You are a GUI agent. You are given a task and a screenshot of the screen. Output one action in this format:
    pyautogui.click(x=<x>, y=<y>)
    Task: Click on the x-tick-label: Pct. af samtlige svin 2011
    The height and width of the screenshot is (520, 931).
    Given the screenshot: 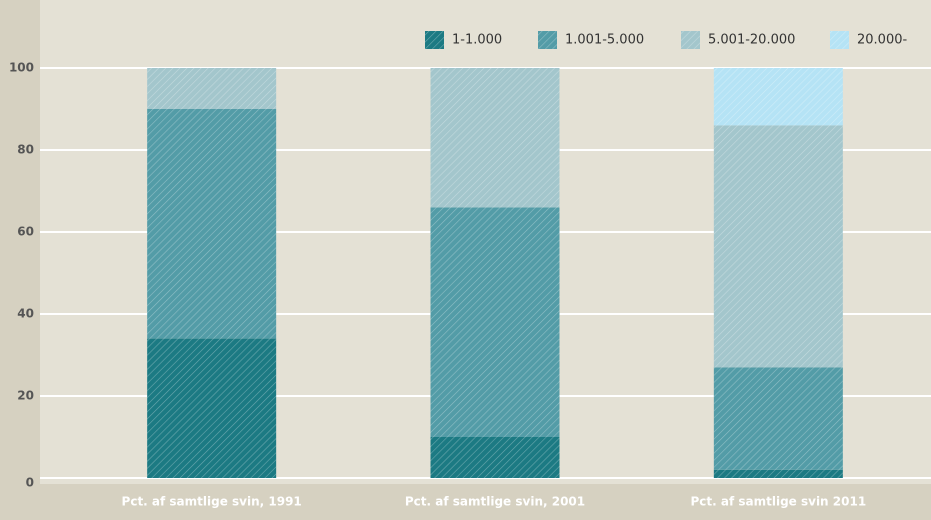 What is the action you would take?
    pyautogui.click(x=778, y=502)
    